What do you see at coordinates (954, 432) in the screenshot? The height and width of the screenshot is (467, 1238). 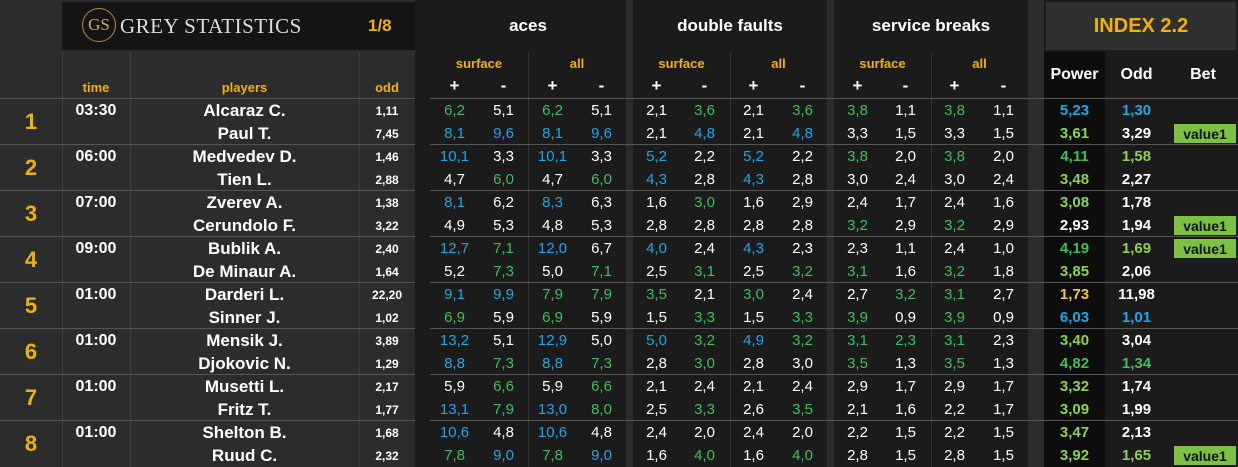 I see `stat-value: 2,2` at bounding box center [954, 432].